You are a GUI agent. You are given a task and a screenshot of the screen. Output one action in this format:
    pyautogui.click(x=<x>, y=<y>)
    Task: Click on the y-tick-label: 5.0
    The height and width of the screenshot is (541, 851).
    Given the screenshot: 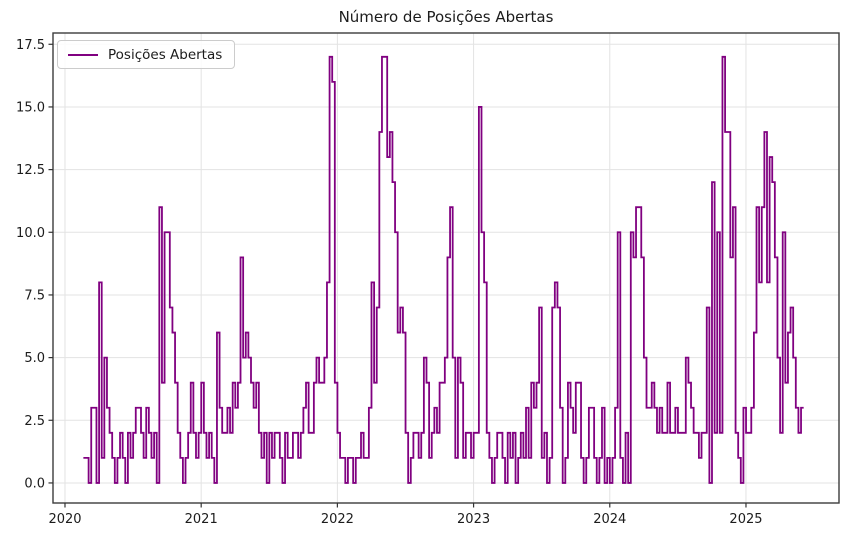 What is the action you would take?
    pyautogui.click(x=34, y=358)
    